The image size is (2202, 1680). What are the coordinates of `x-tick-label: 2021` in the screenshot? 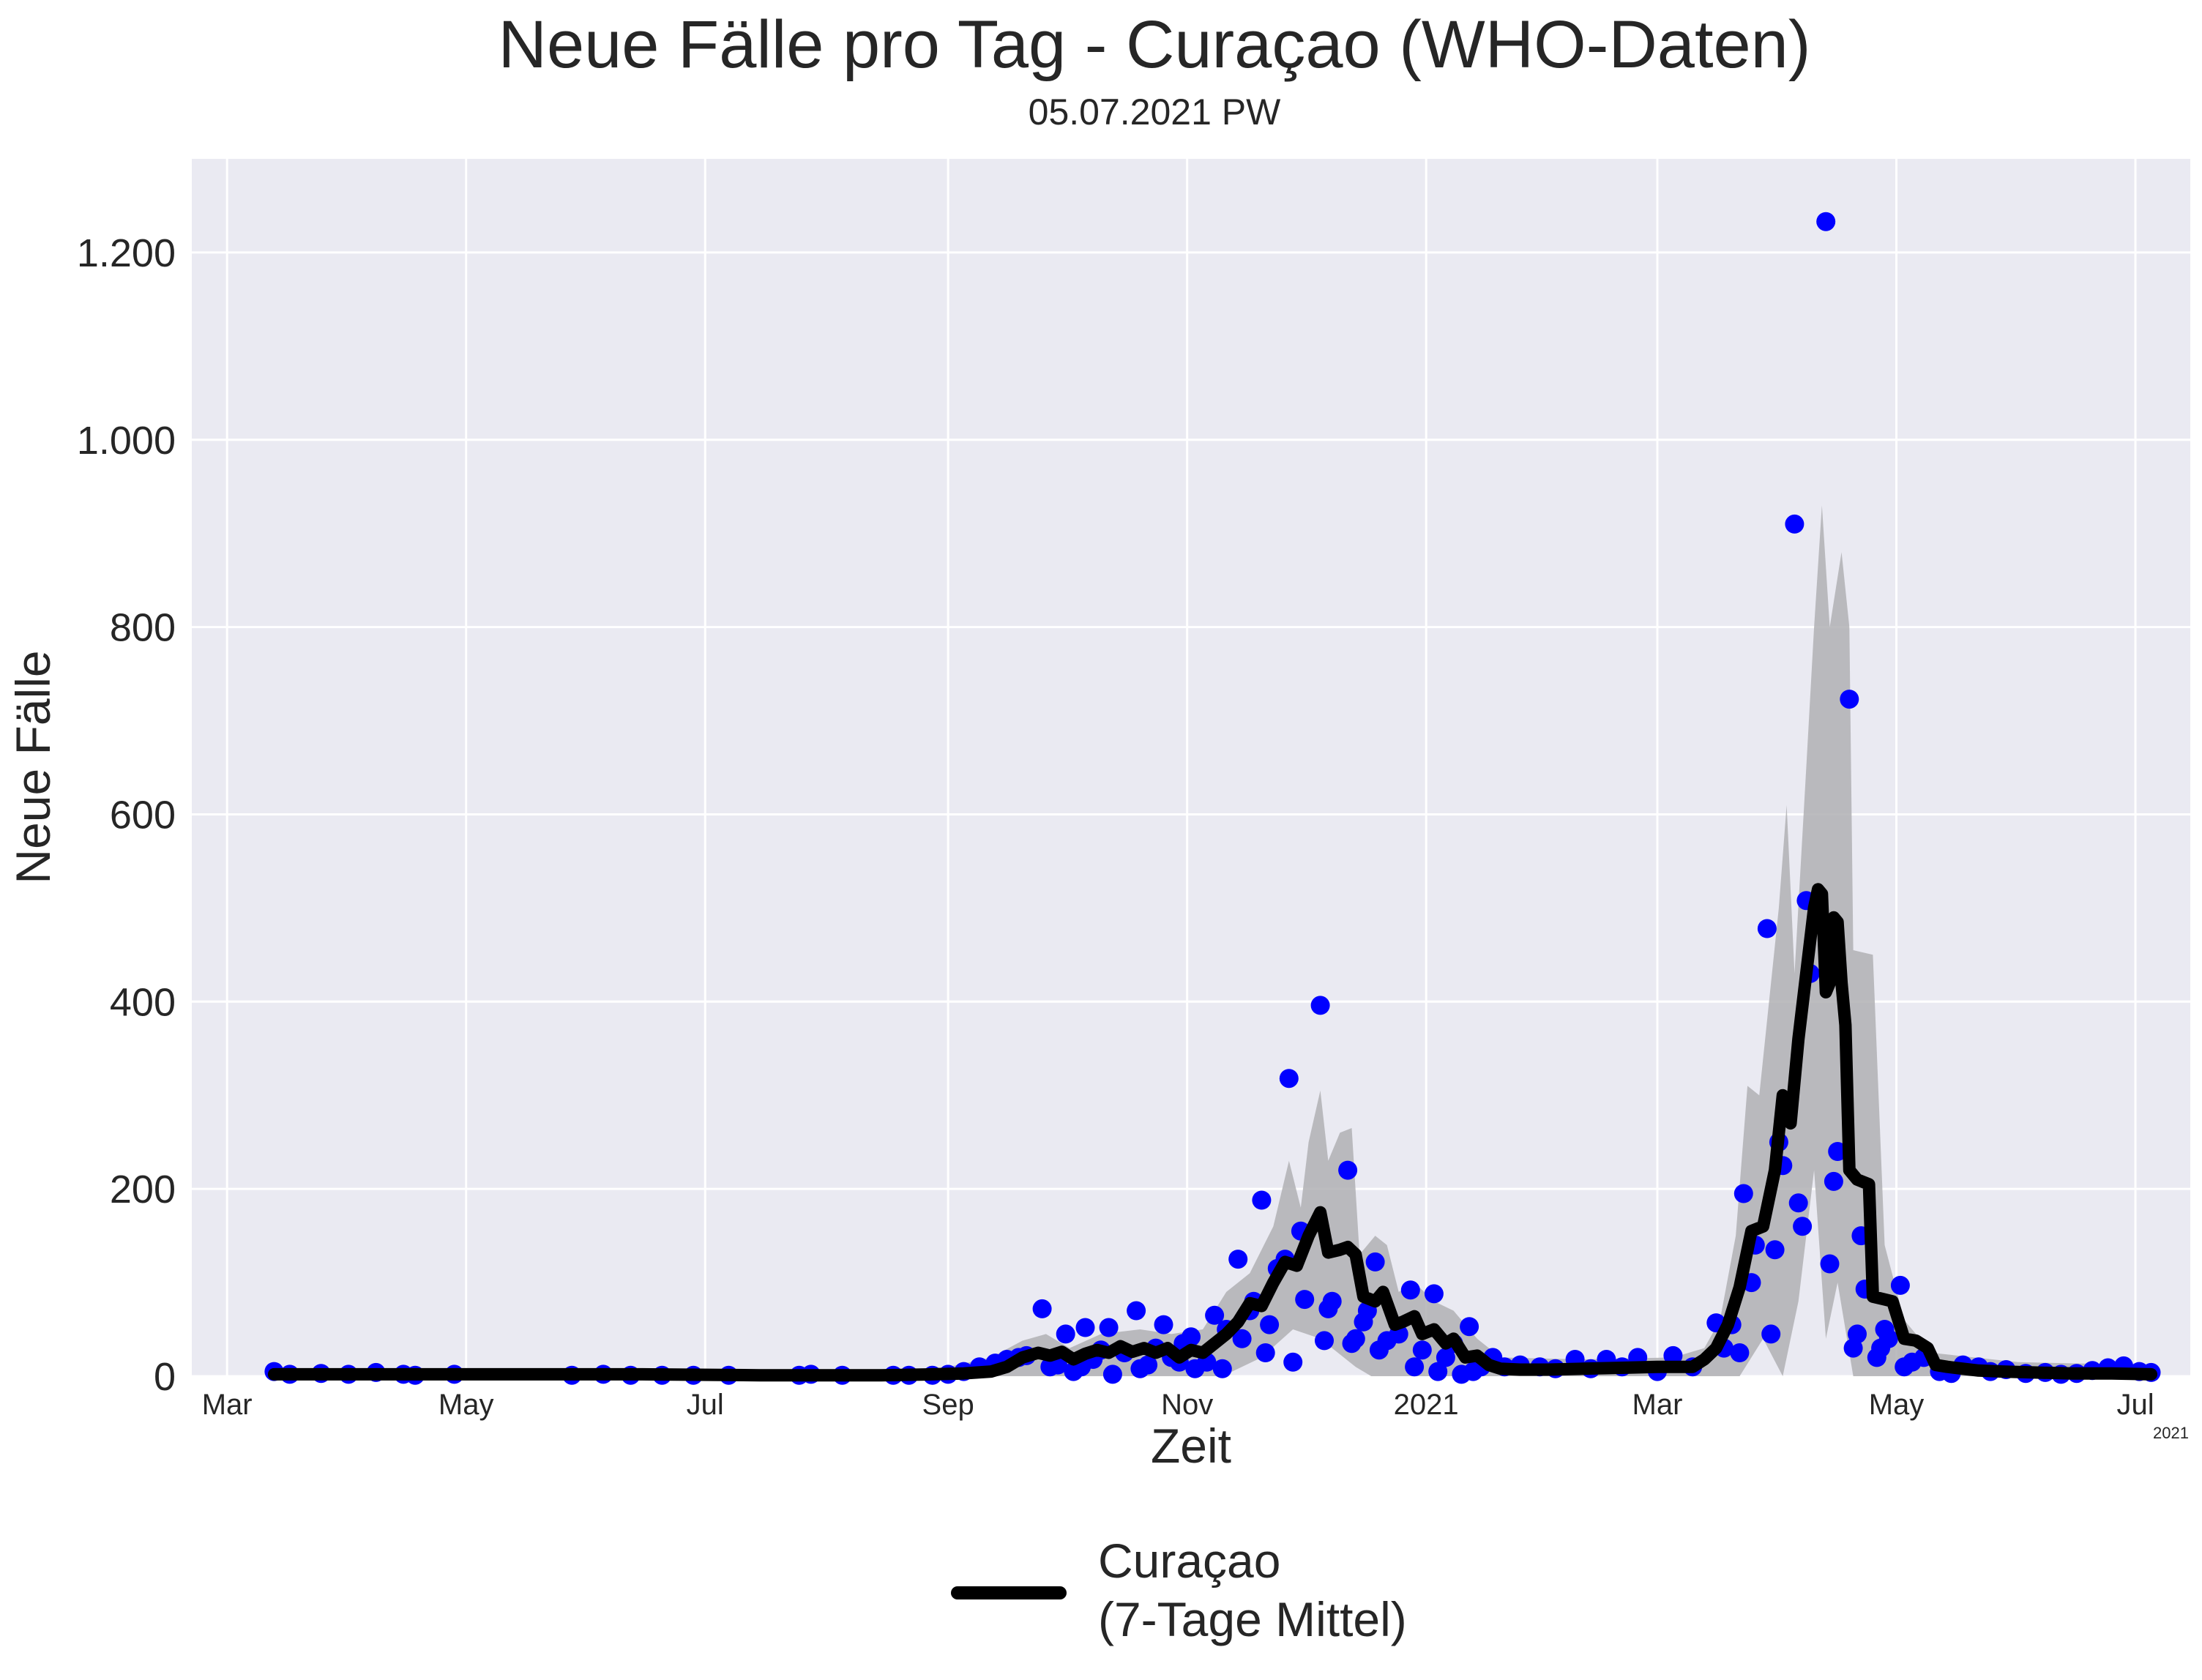 It's located at (1426, 1405).